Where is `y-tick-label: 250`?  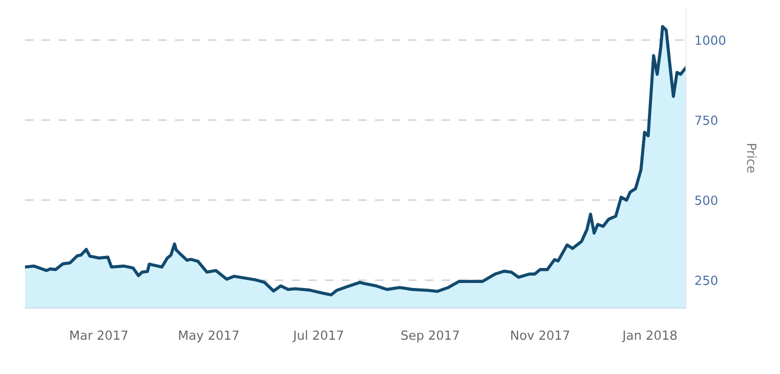 y-tick-label: 250 is located at coordinates (706, 281).